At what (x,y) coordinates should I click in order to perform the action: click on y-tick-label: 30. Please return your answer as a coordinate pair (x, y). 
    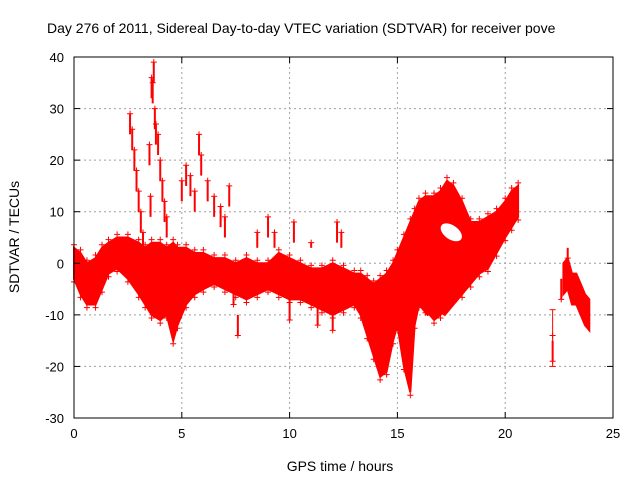
    Looking at the image, I should click on (57, 109).